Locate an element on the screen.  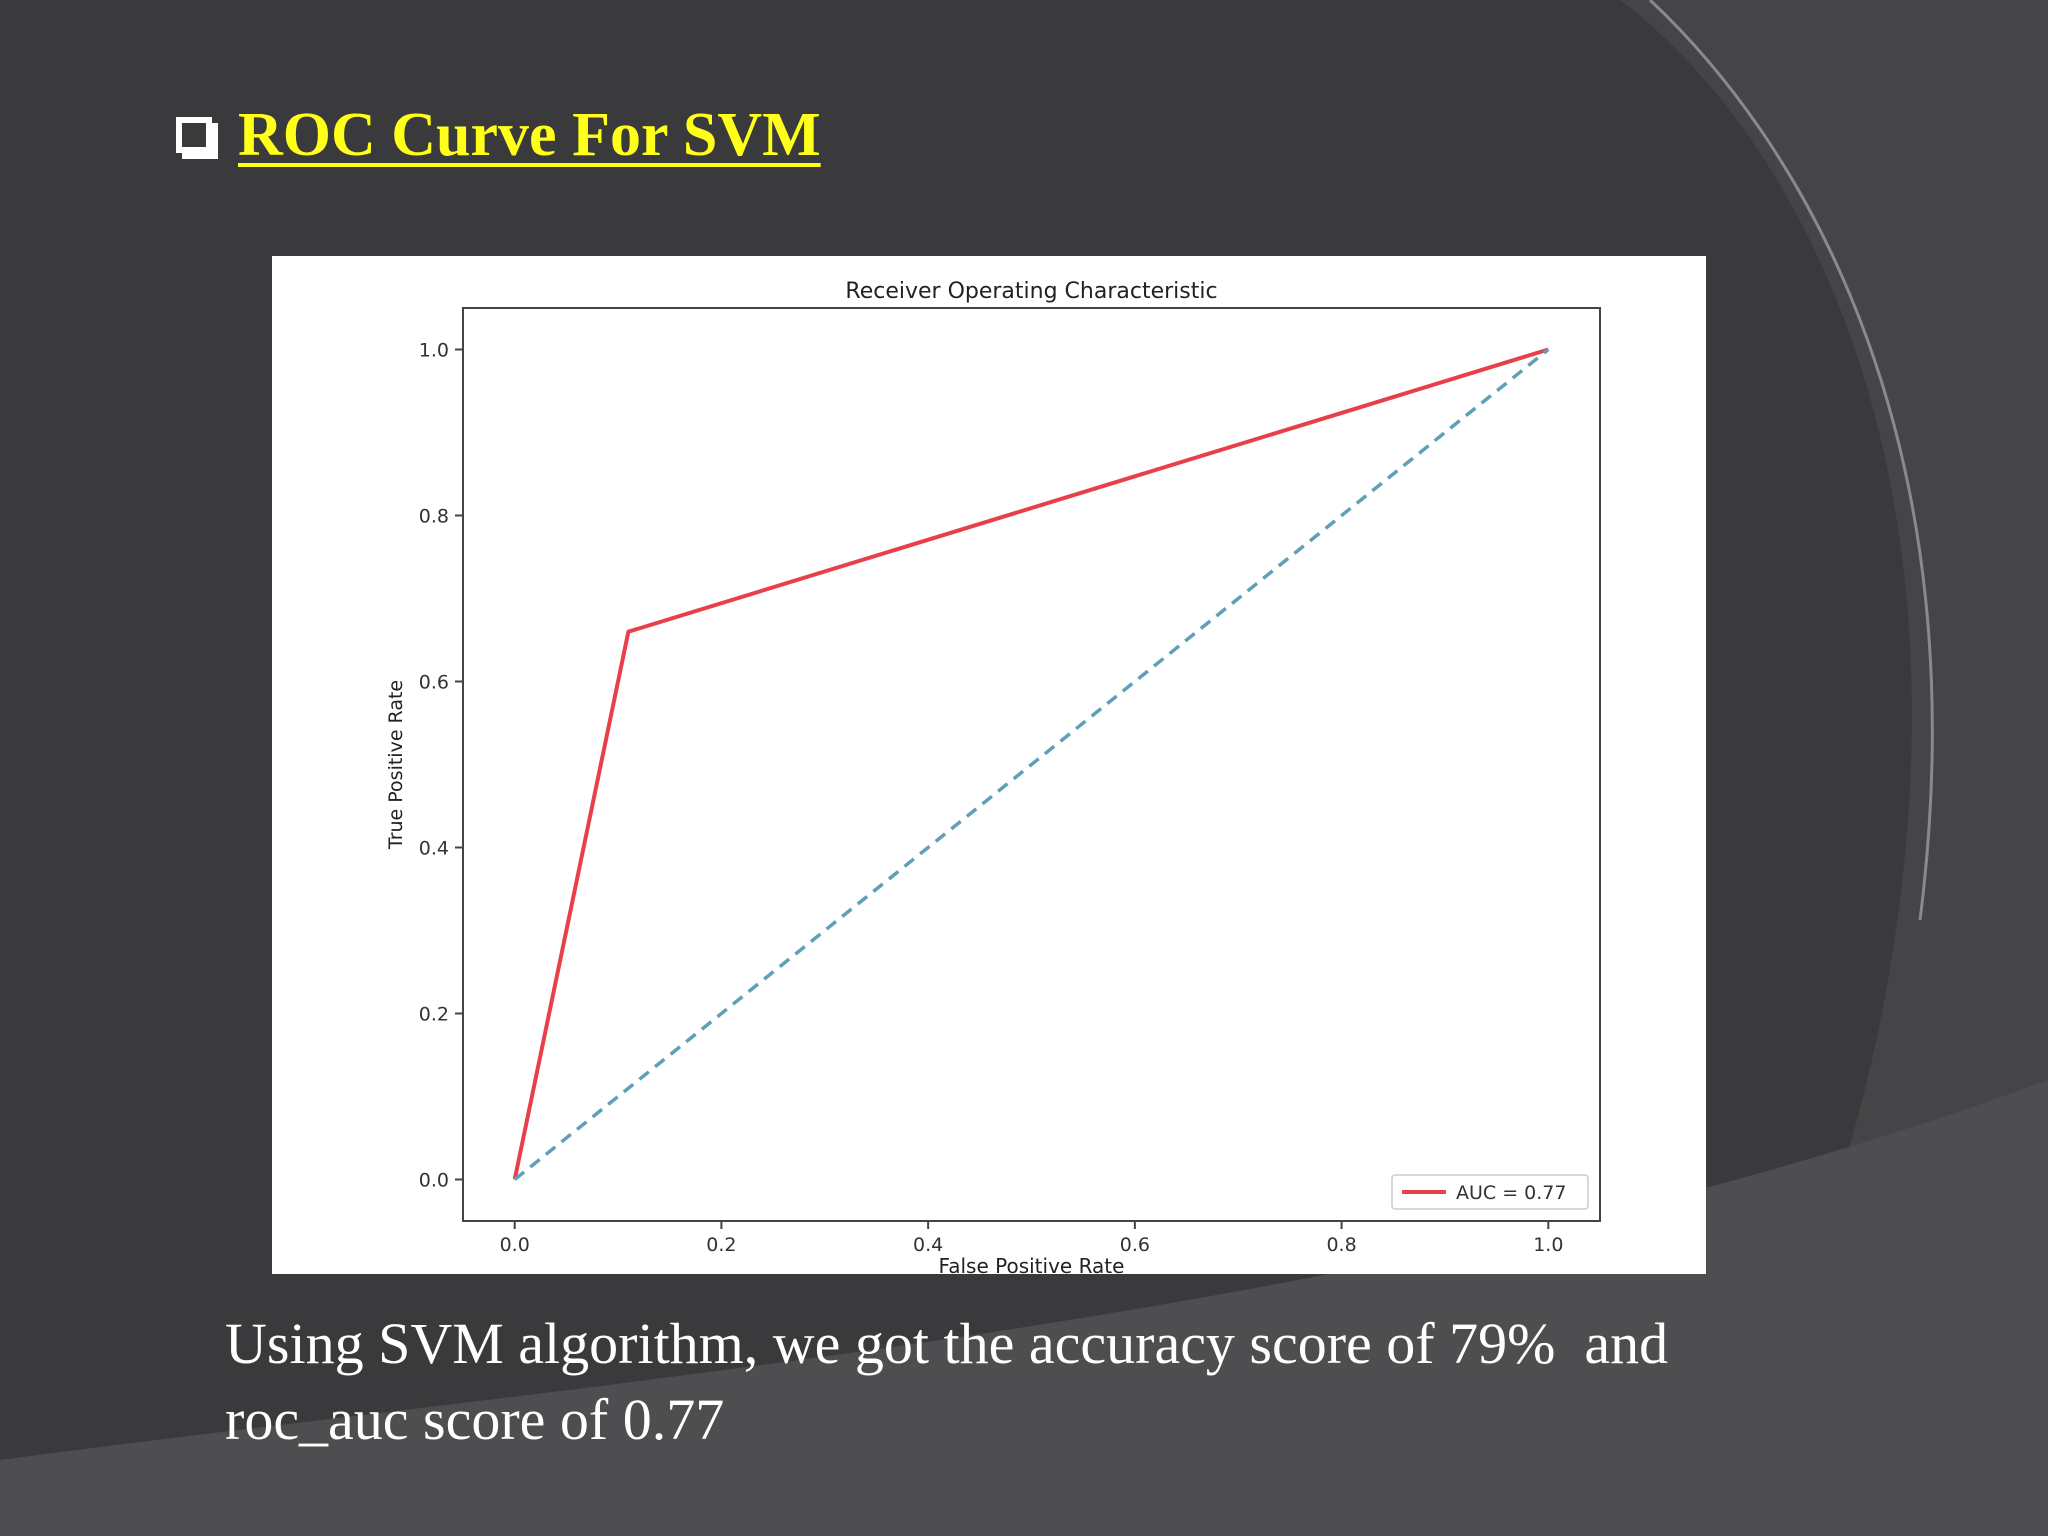
chart-title: Receiver Operating Characteristic is located at coordinates (1031, 291).